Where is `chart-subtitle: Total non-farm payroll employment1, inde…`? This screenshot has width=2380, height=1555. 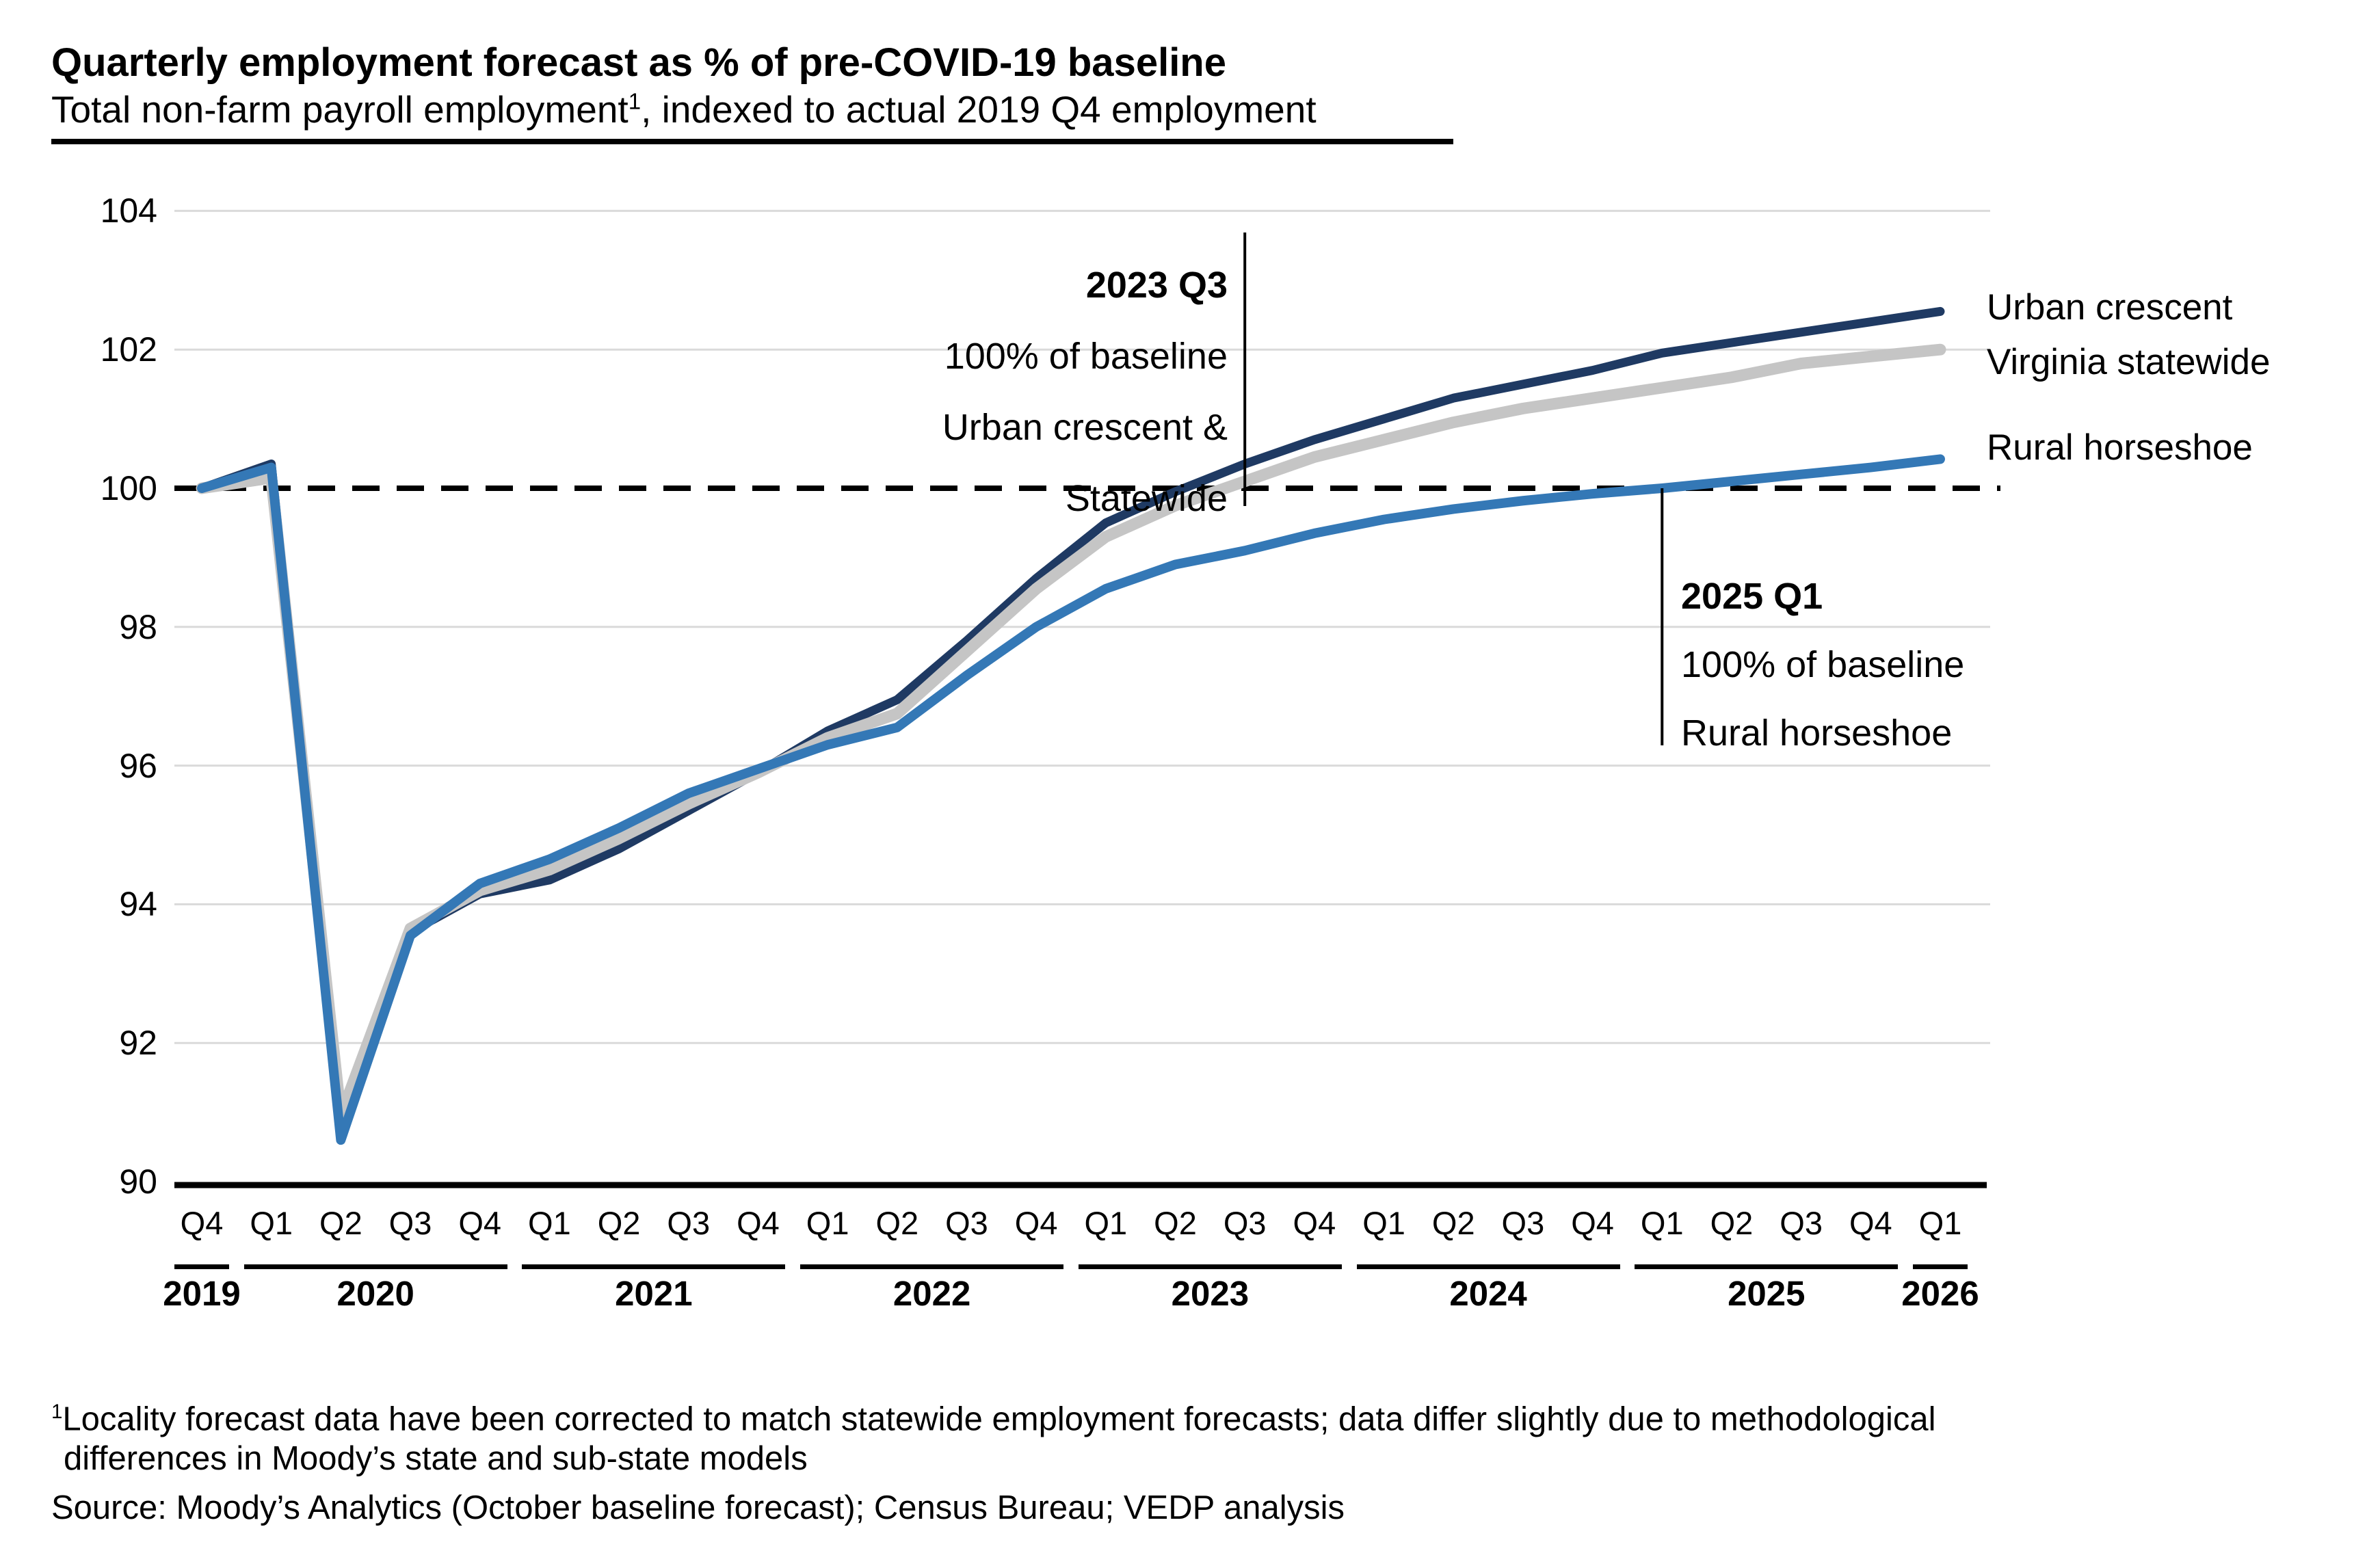 chart-subtitle: Total non-farm payroll employment1, inde… is located at coordinates (684, 110).